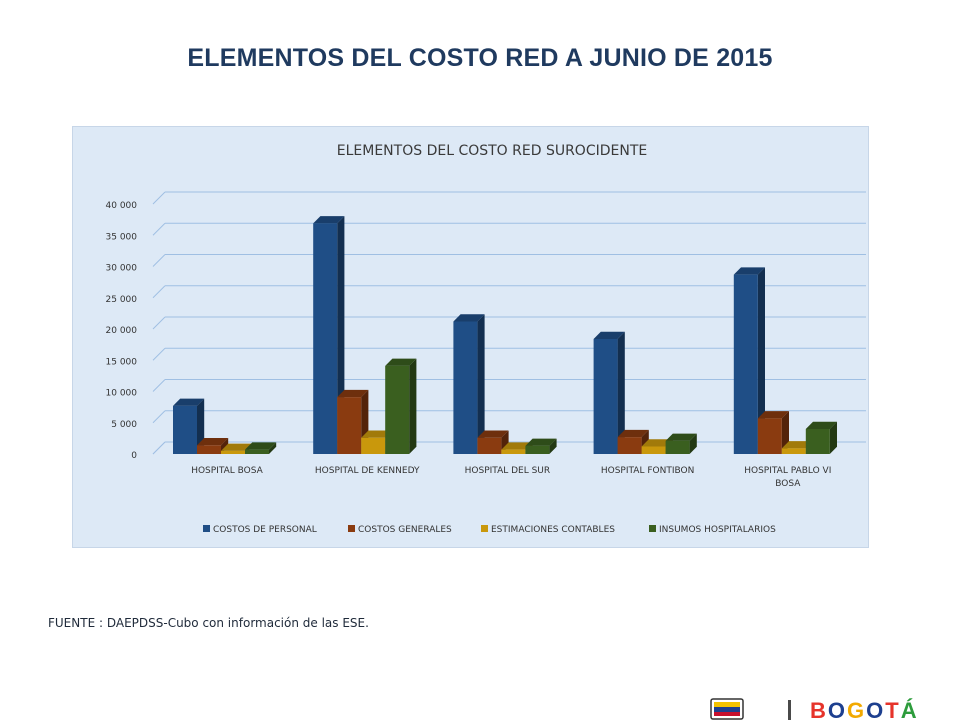 The image size is (960, 724). Describe the element at coordinates (717, 530) in the screenshot. I see `legend-label: INSUMOS HOSPITALARIOS` at that location.